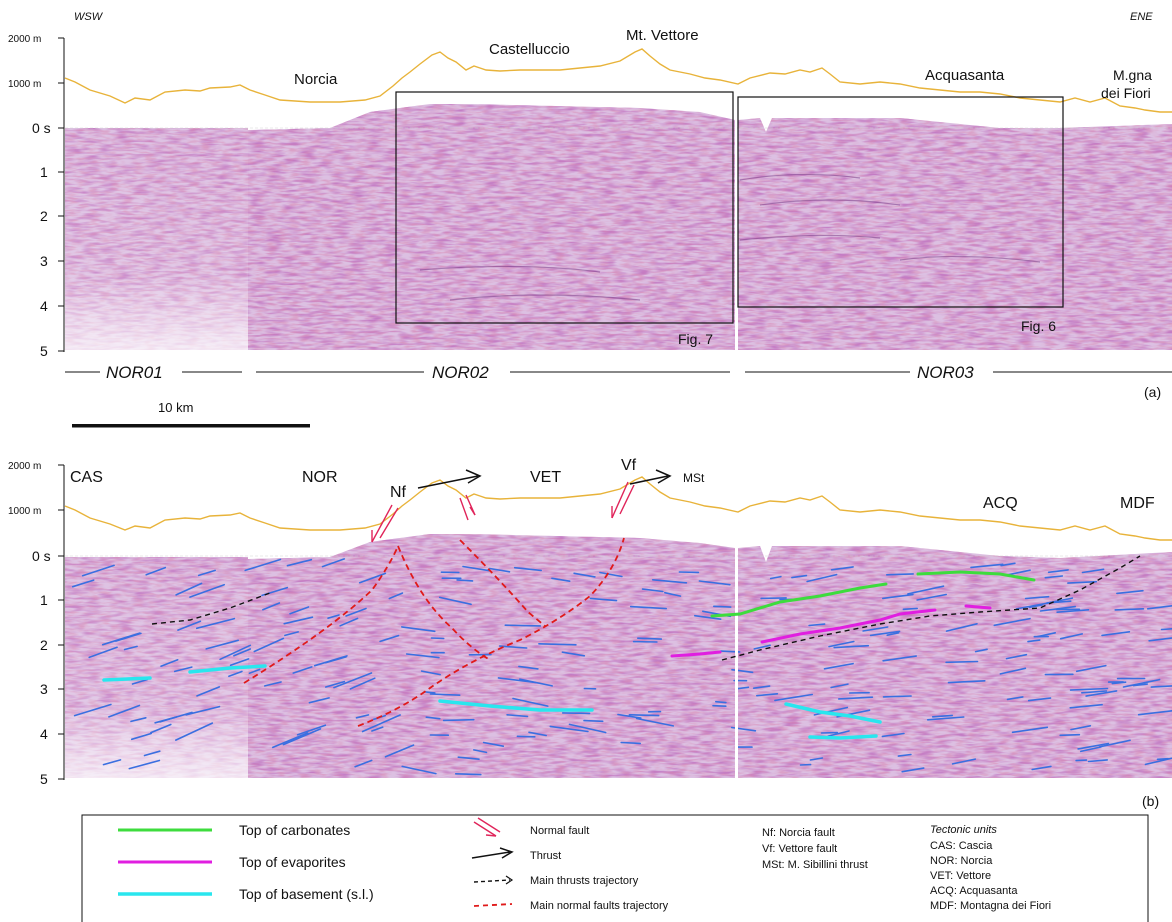 The width and height of the screenshot is (1172, 922). What do you see at coordinates (564, 207) in the screenshot?
I see `fig7-box` at bounding box center [564, 207].